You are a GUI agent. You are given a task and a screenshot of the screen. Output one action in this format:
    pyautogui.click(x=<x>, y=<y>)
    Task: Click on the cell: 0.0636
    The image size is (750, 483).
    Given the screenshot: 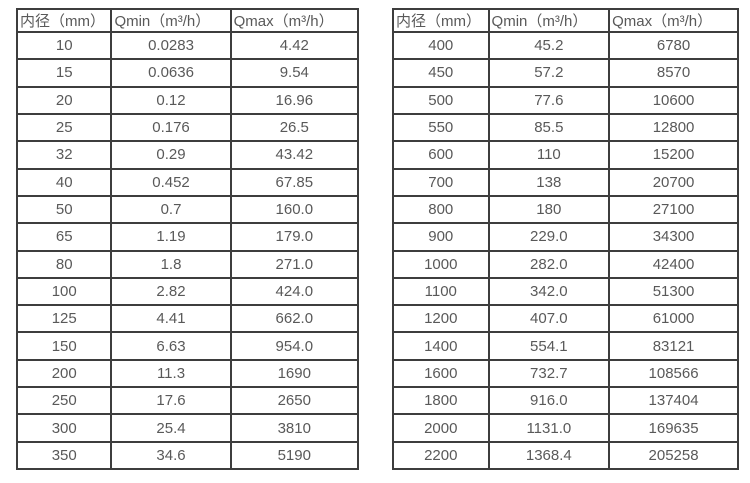 What is the action you would take?
    pyautogui.click(x=171, y=73)
    